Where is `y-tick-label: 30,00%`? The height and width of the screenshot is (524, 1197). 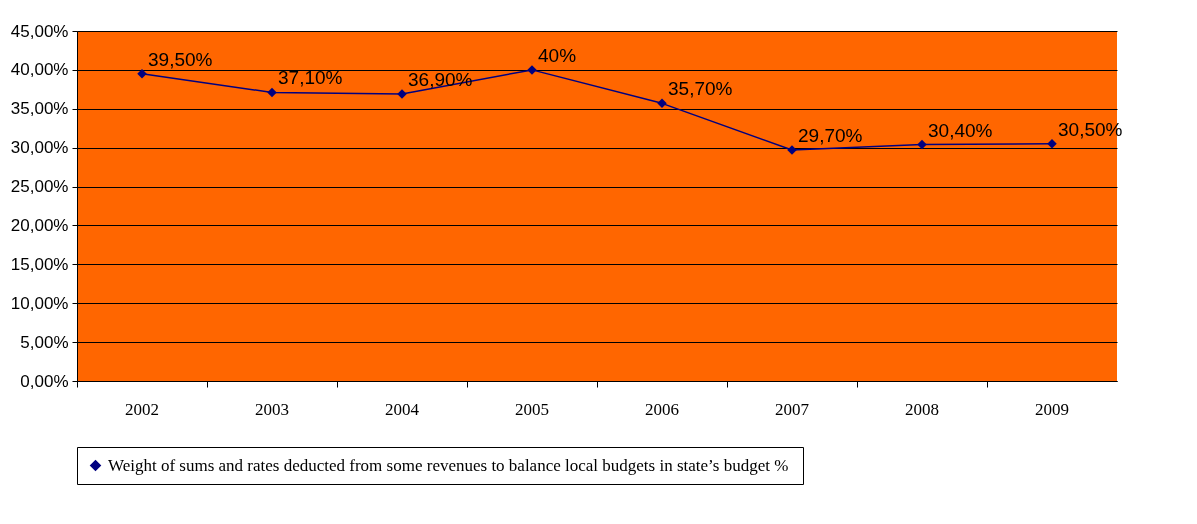
y-tick-label: 30,00% is located at coordinates (39, 148).